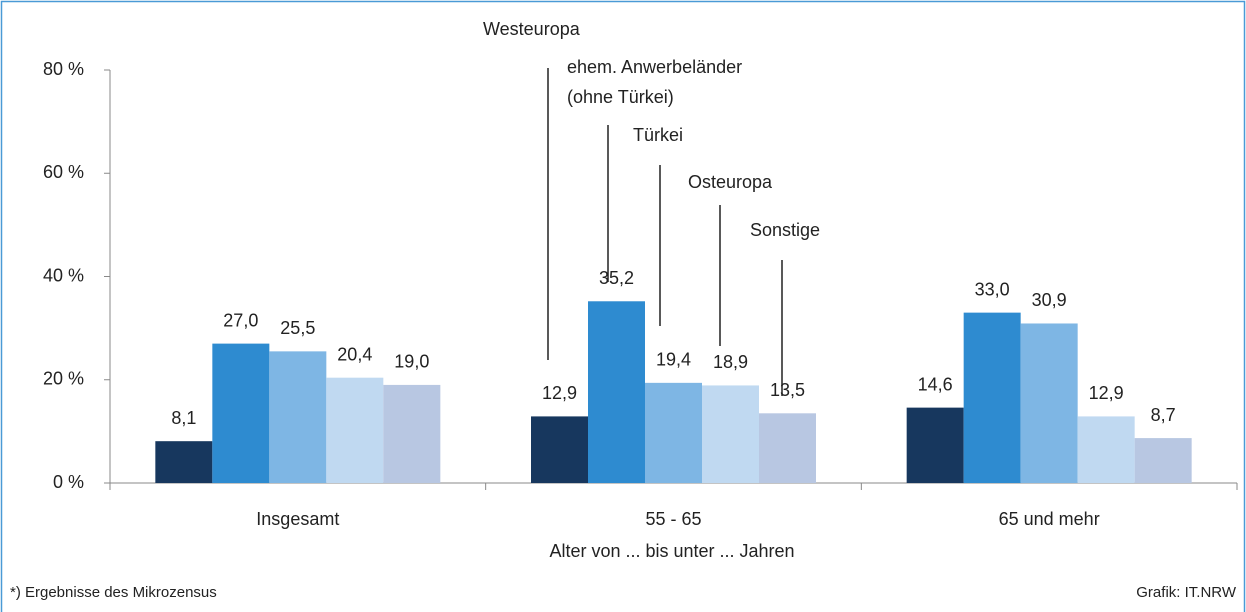  I want to click on value-label: 27,0, so click(240, 320).